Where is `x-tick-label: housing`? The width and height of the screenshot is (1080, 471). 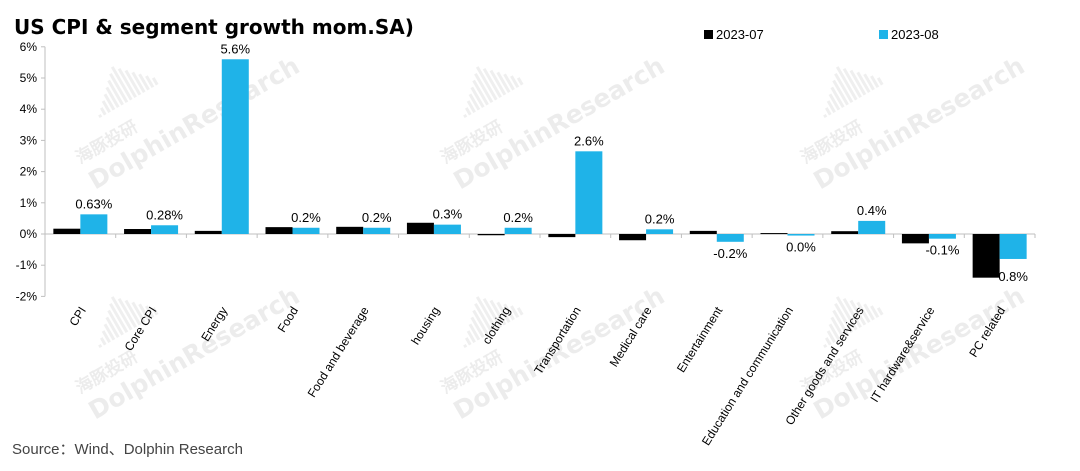 x-tick-label: housing is located at coordinates (425, 325).